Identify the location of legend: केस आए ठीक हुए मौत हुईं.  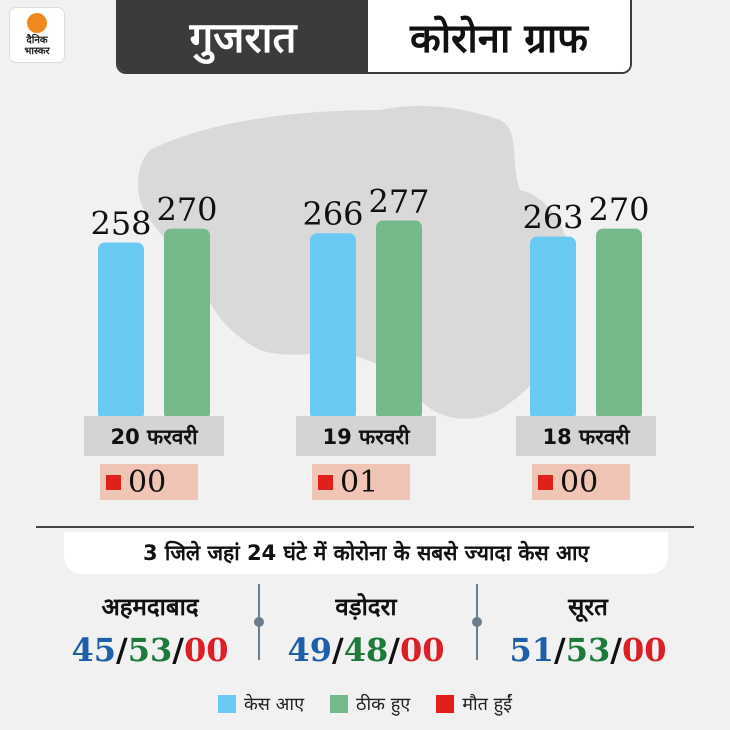
(365, 704).